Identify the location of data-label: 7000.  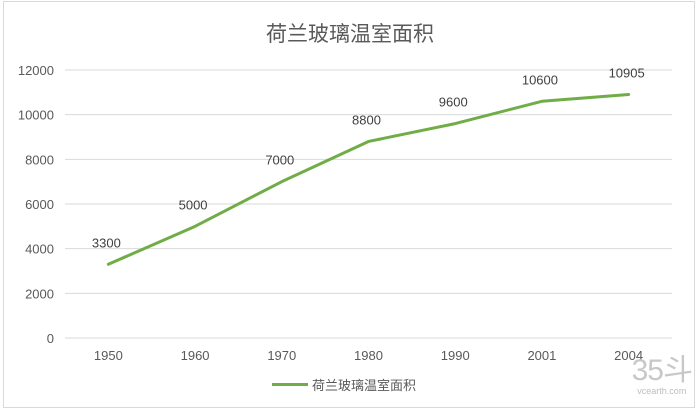
(279, 160).